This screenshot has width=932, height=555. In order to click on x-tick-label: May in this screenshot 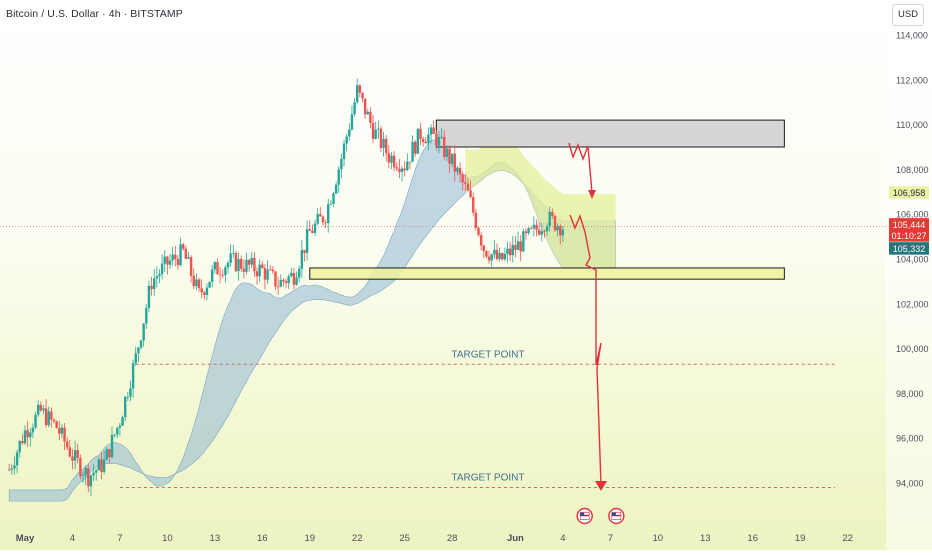, I will do `click(25, 538)`.